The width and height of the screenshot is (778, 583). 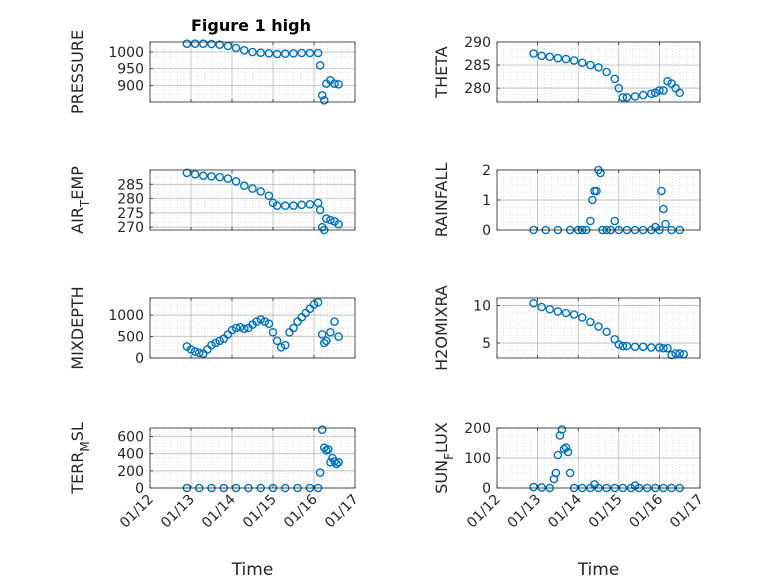 I want to click on subplot-2: 280 285 290 THETA, so click(x=566, y=69).